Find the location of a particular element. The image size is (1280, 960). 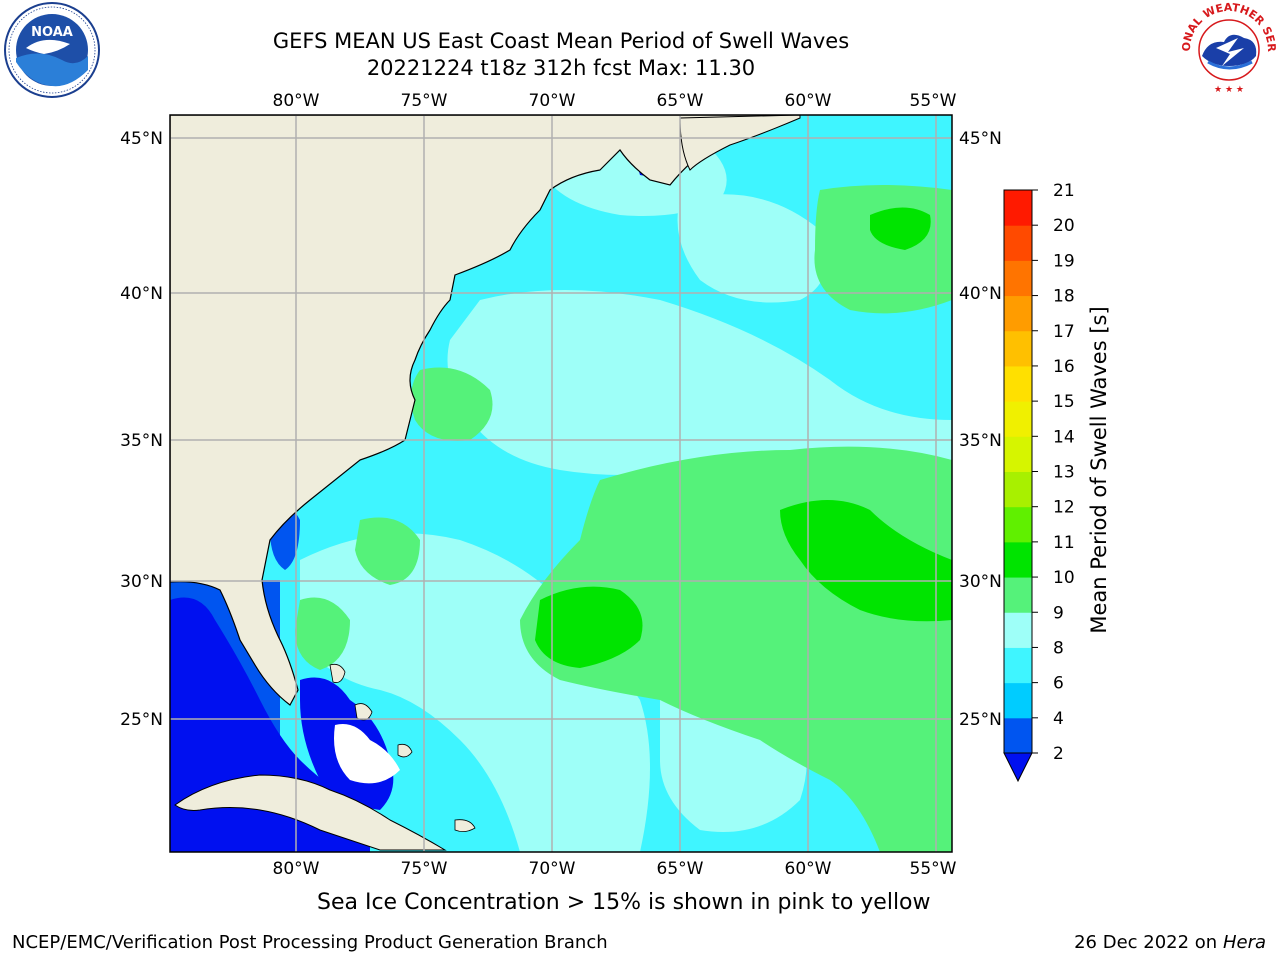

lat-label-left: 40°N is located at coordinates (141, 294).